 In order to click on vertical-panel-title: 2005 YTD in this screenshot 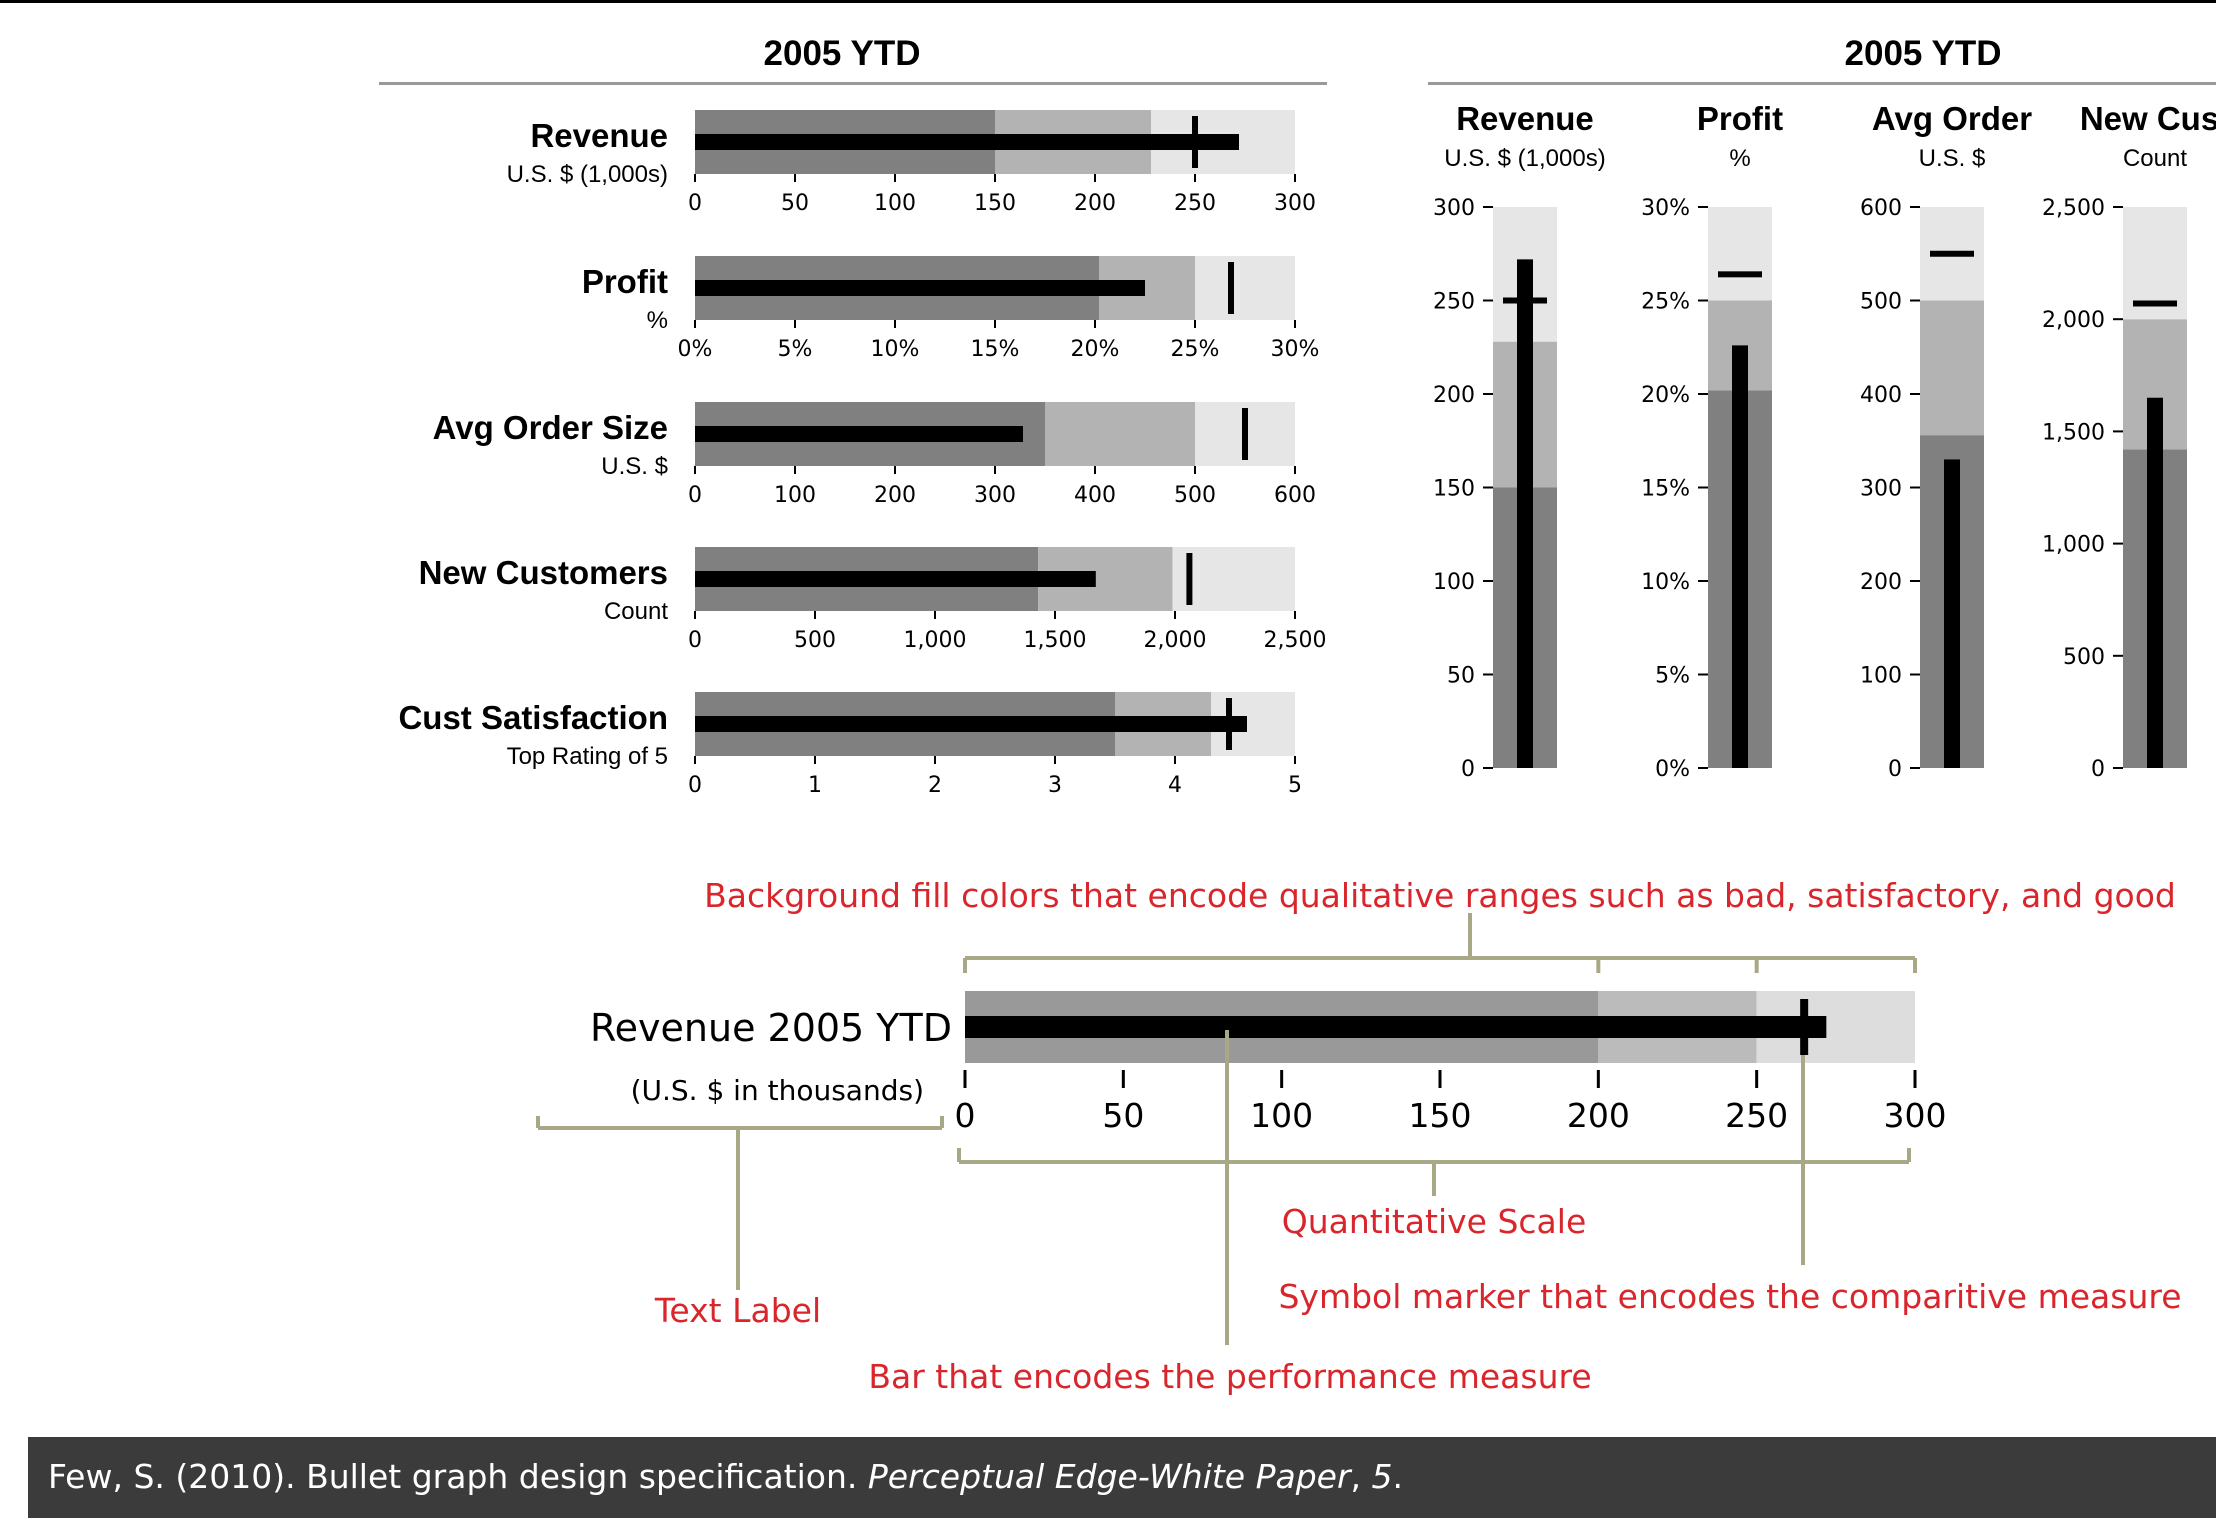, I will do `click(1923, 53)`.